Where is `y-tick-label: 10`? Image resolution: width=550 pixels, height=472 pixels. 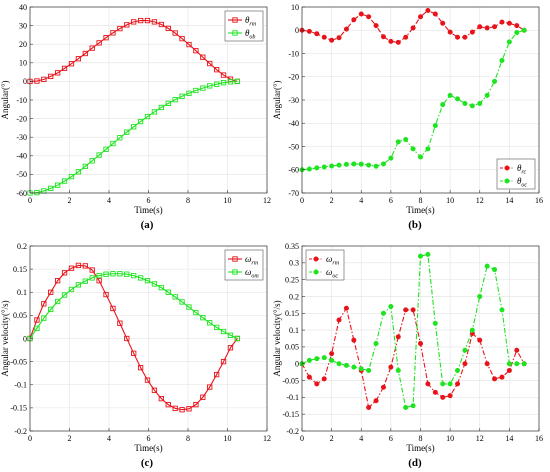
y-tick-label: 10 is located at coordinates (23, 63).